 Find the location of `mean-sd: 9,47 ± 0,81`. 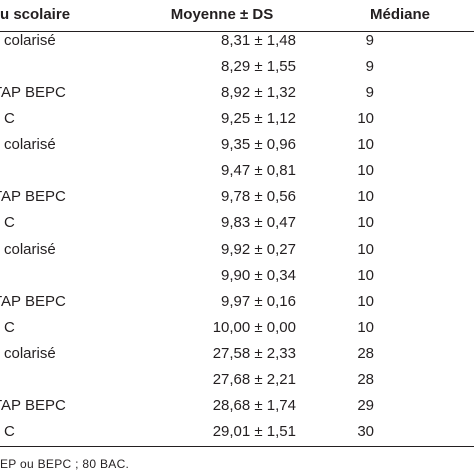

mean-sd: 9,47 ± 0,81 is located at coordinates (258, 171).